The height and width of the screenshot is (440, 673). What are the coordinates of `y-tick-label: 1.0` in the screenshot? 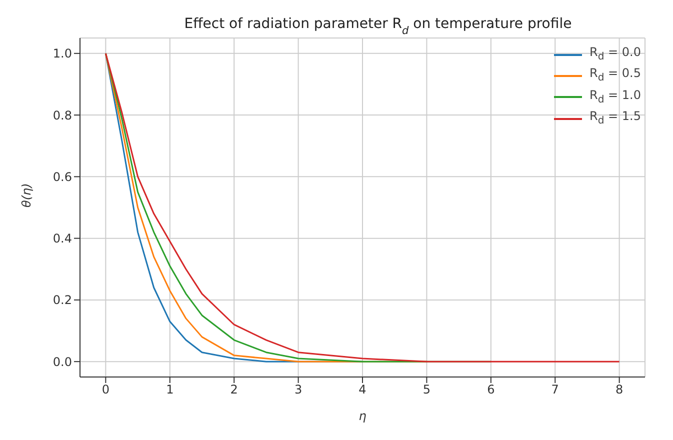 It's located at (62, 53).